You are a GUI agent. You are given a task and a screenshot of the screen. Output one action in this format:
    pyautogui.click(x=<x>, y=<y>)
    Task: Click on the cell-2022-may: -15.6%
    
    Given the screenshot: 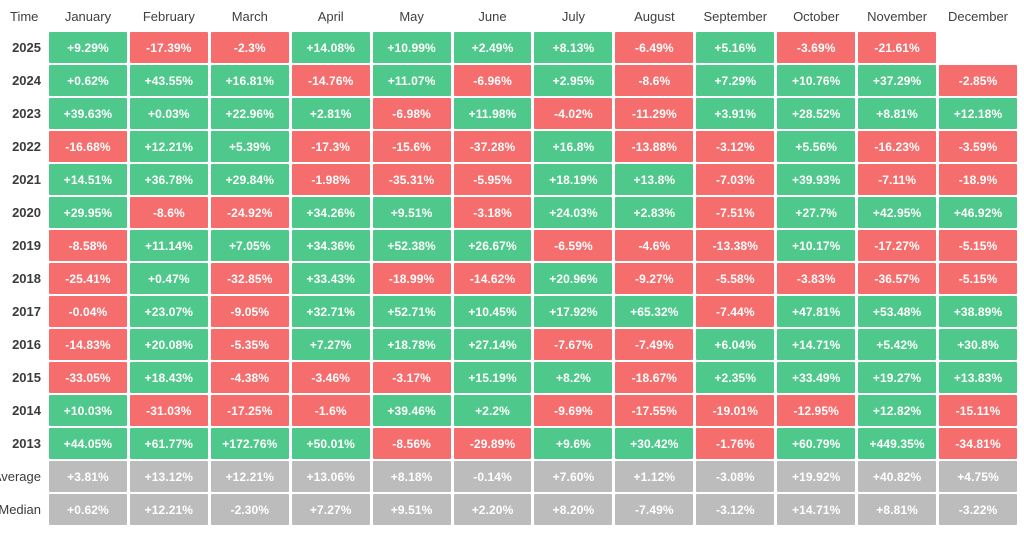 What is the action you would take?
    pyautogui.click(x=411, y=146)
    